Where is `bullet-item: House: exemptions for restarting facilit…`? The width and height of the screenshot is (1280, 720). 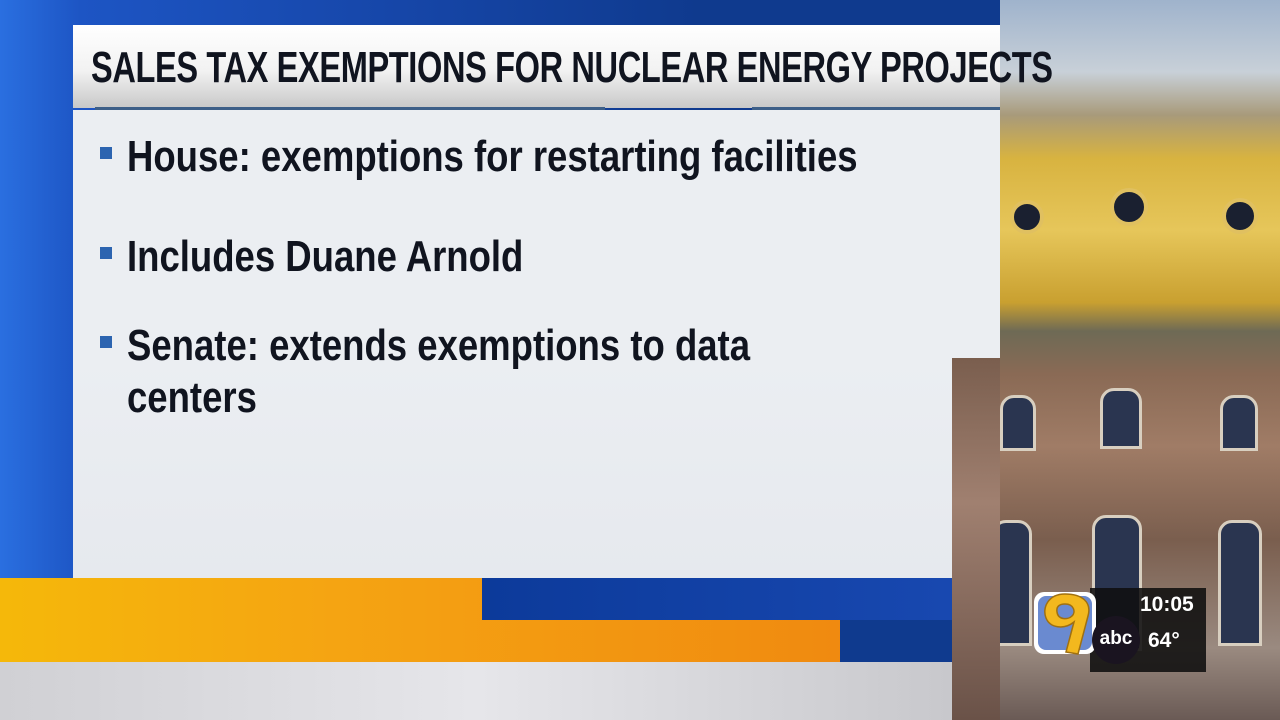 bullet-item: House: exemptions for restarting facilit… is located at coordinates (553, 157).